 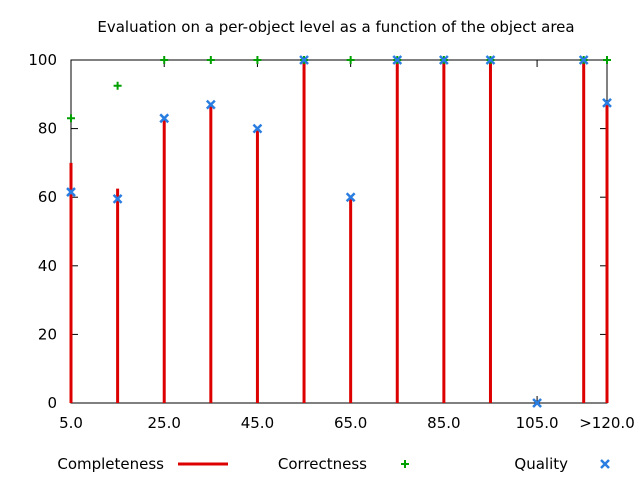 I want to click on legend-label-quality: Quality, so click(x=541, y=464).